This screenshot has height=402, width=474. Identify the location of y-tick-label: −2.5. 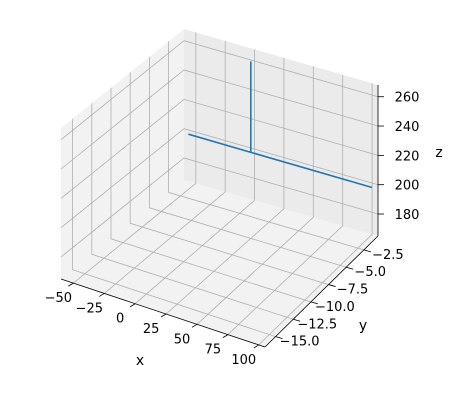
(388, 255).